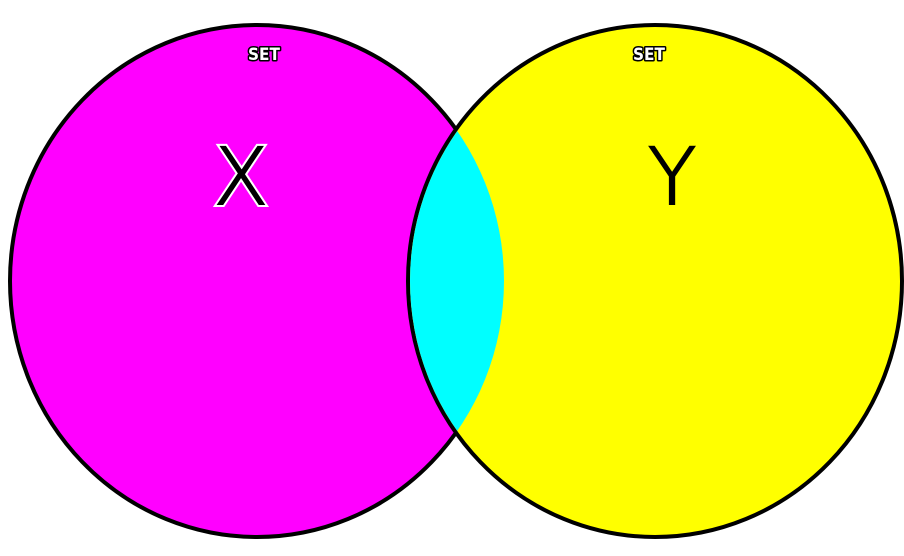 The width and height of the screenshot is (904, 556). I want to click on set-x-caption: SET, so click(264, 55).